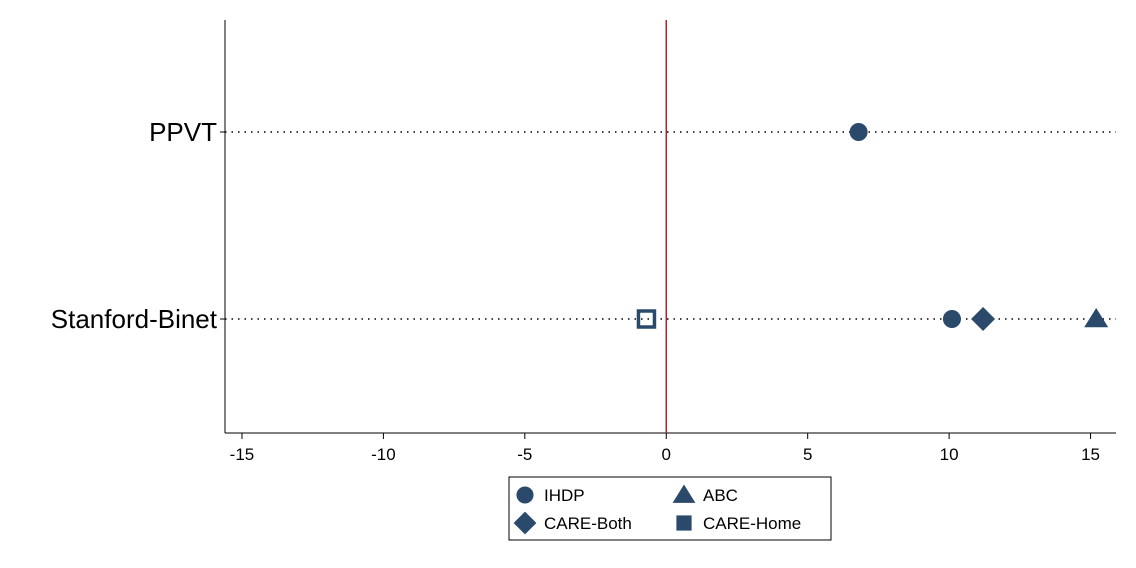  What do you see at coordinates (684, 493) in the screenshot?
I see `legend-marker-abc` at bounding box center [684, 493].